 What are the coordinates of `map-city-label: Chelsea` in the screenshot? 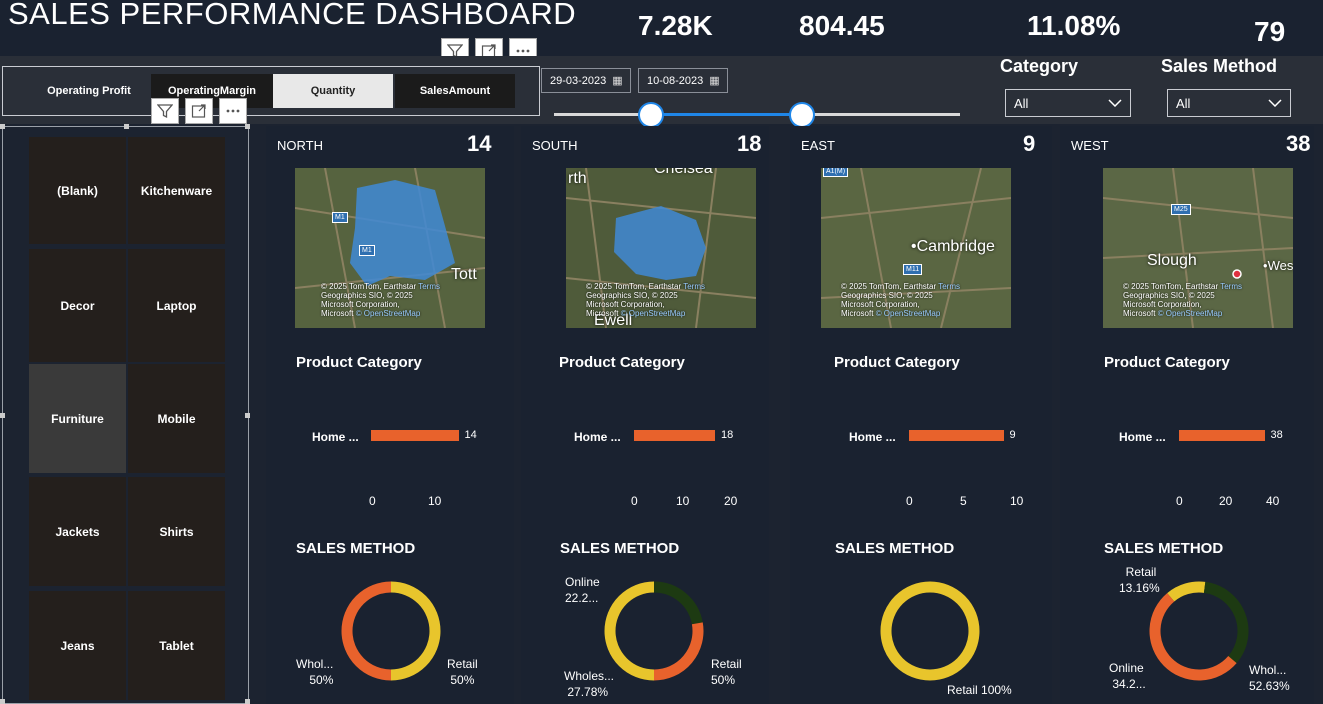 It's located at (683, 172).